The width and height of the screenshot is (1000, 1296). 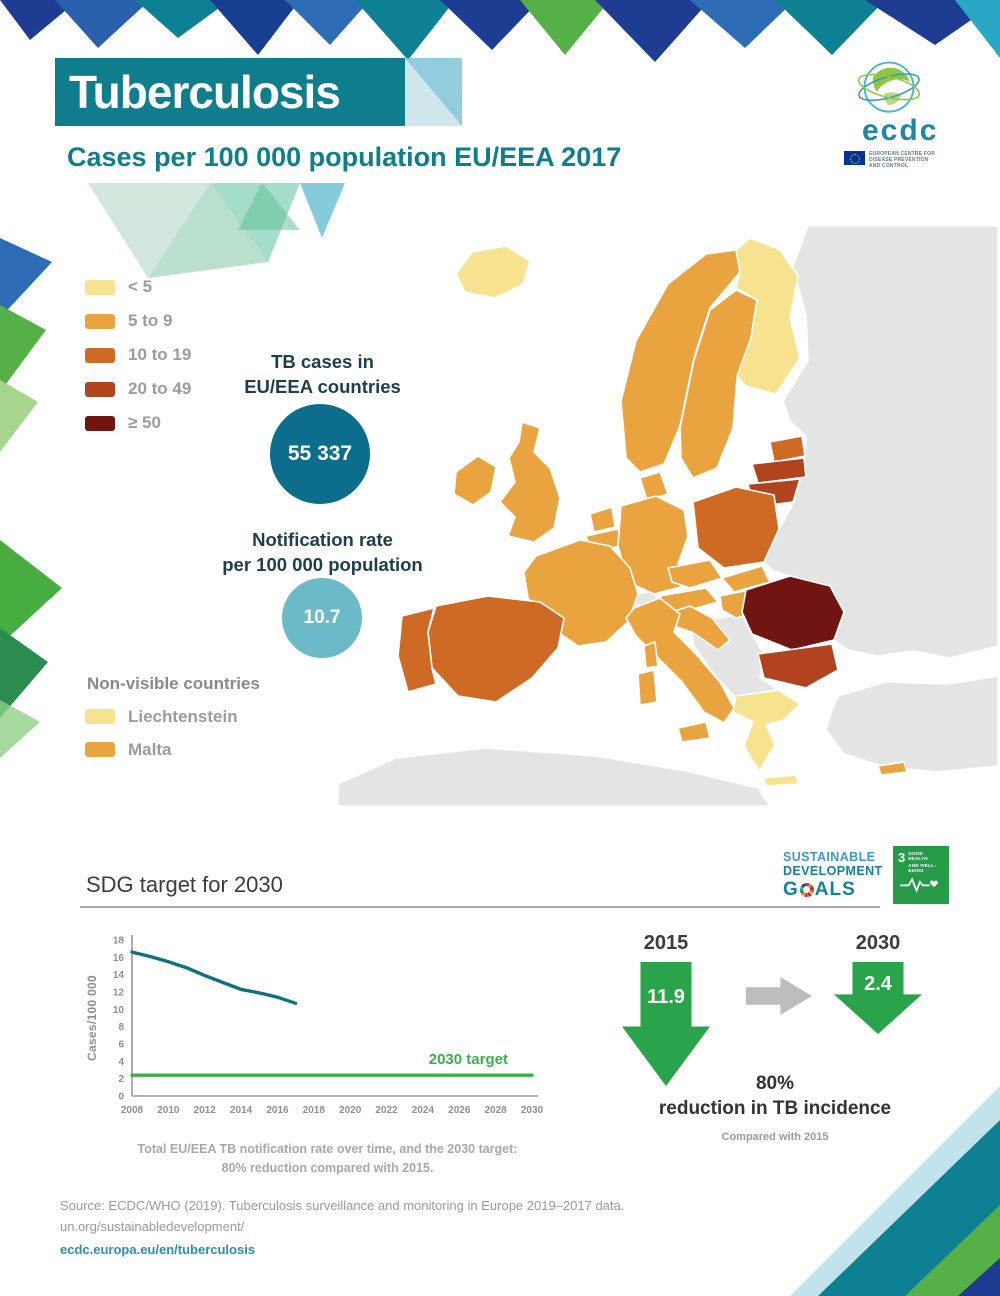 What do you see at coordinates (423, 1110) in the screenshot?
I see `x-tick: 2024` at bounding box center [423, 1110].